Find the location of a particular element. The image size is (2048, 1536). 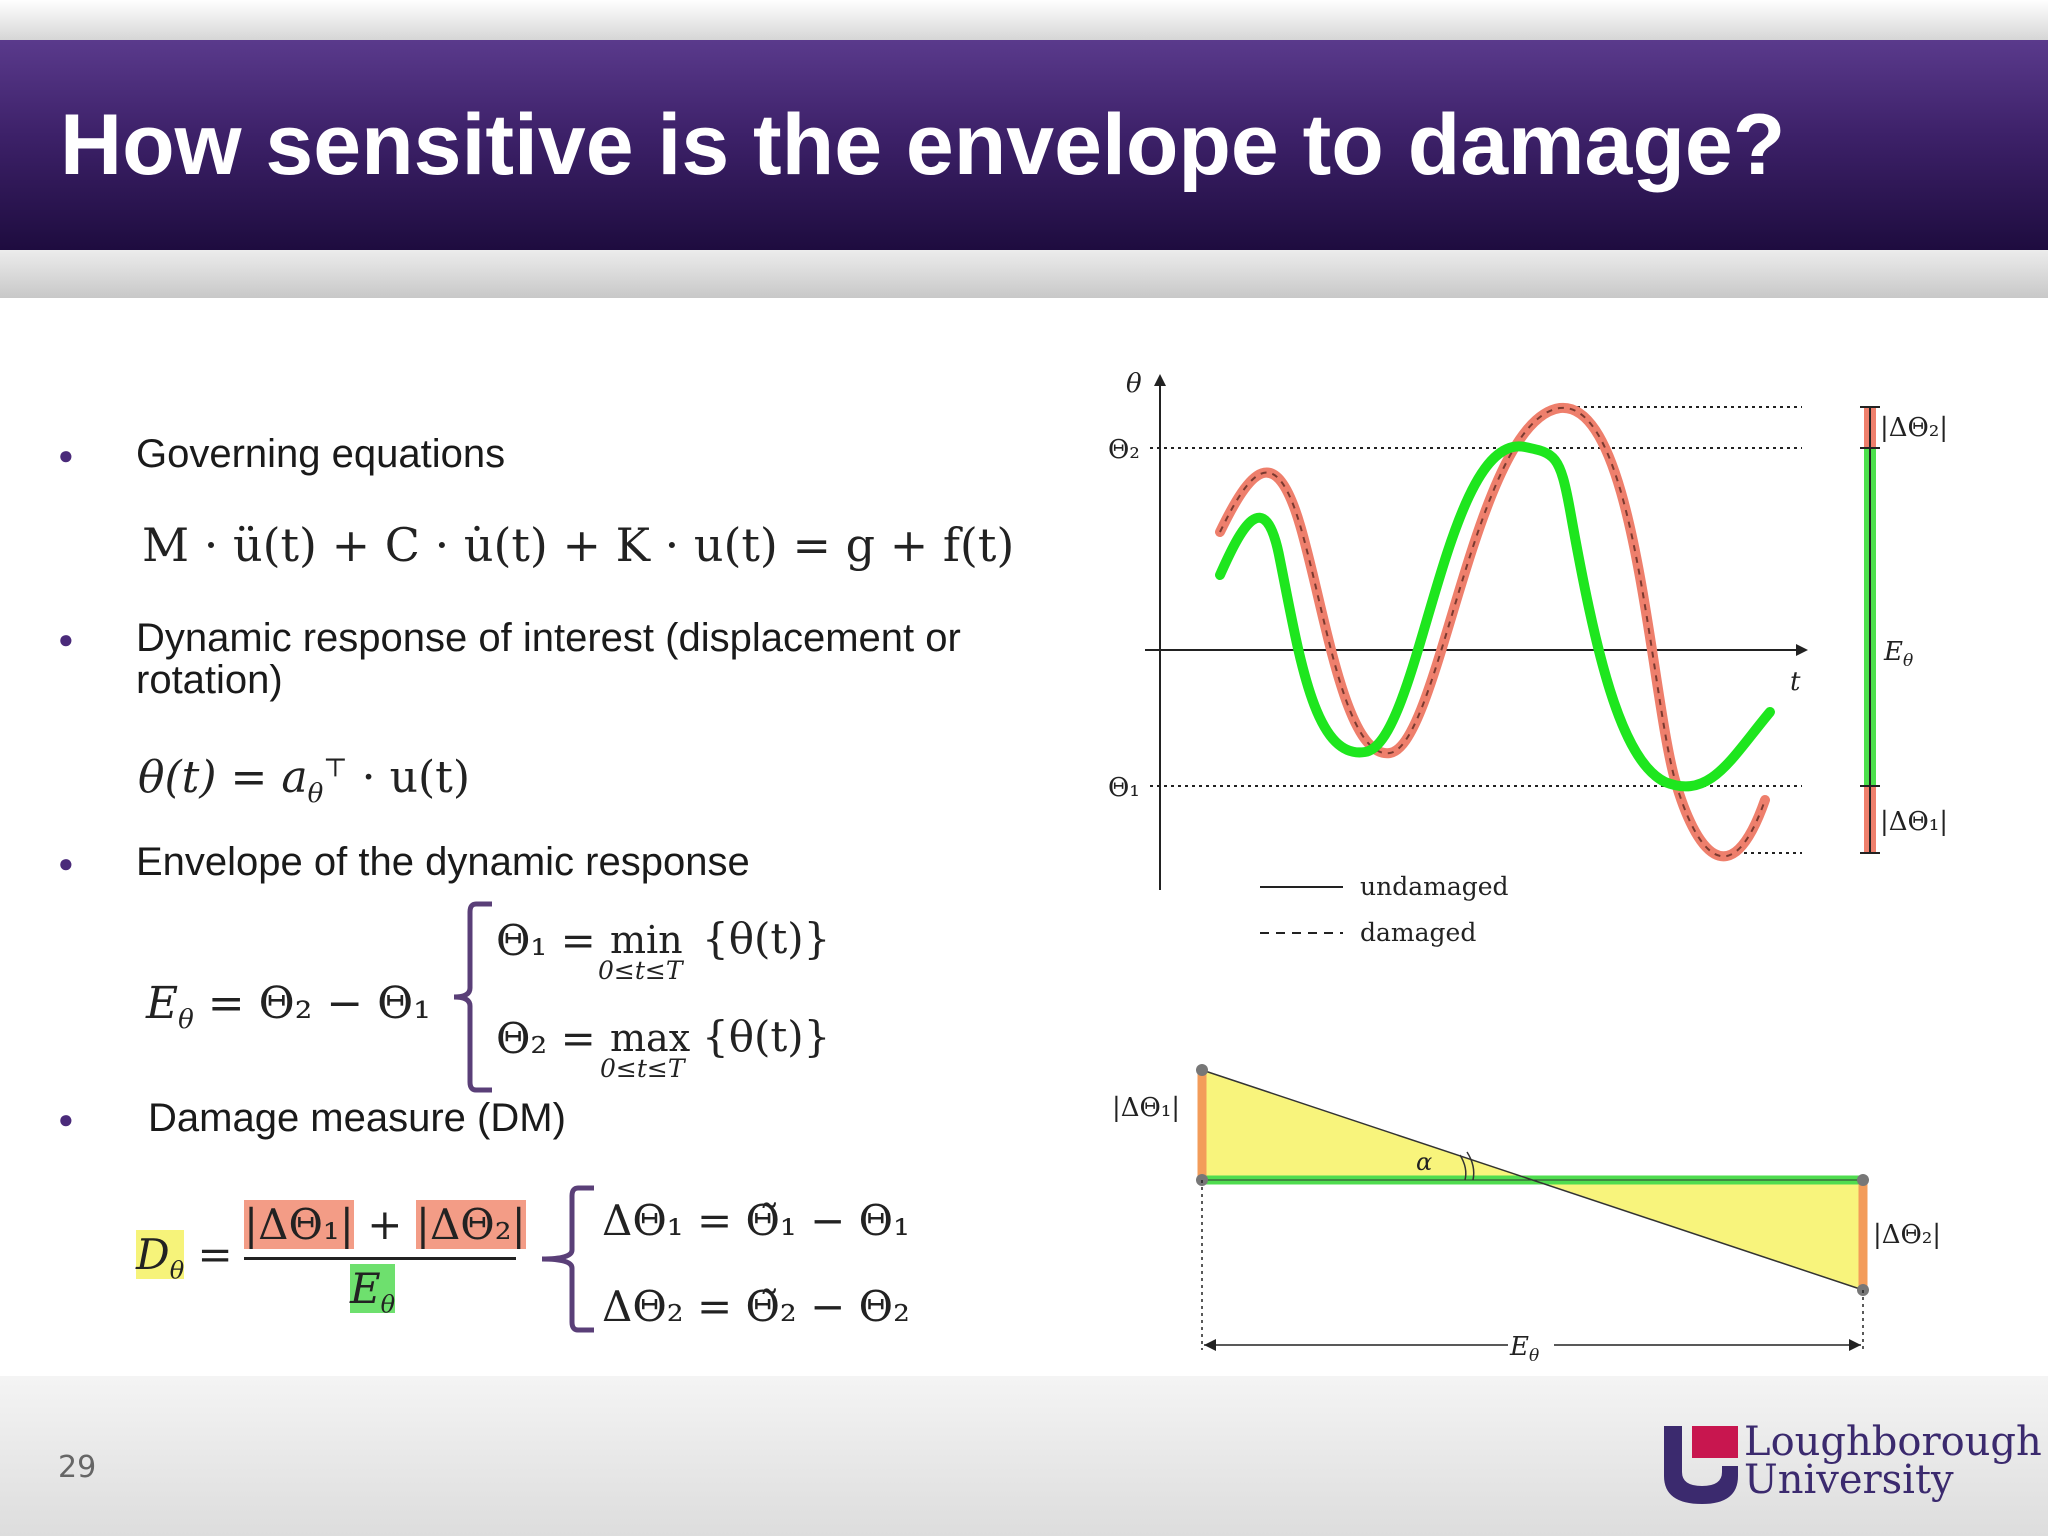

envelope-label: Eθ is located at coordinates (1898, 654).